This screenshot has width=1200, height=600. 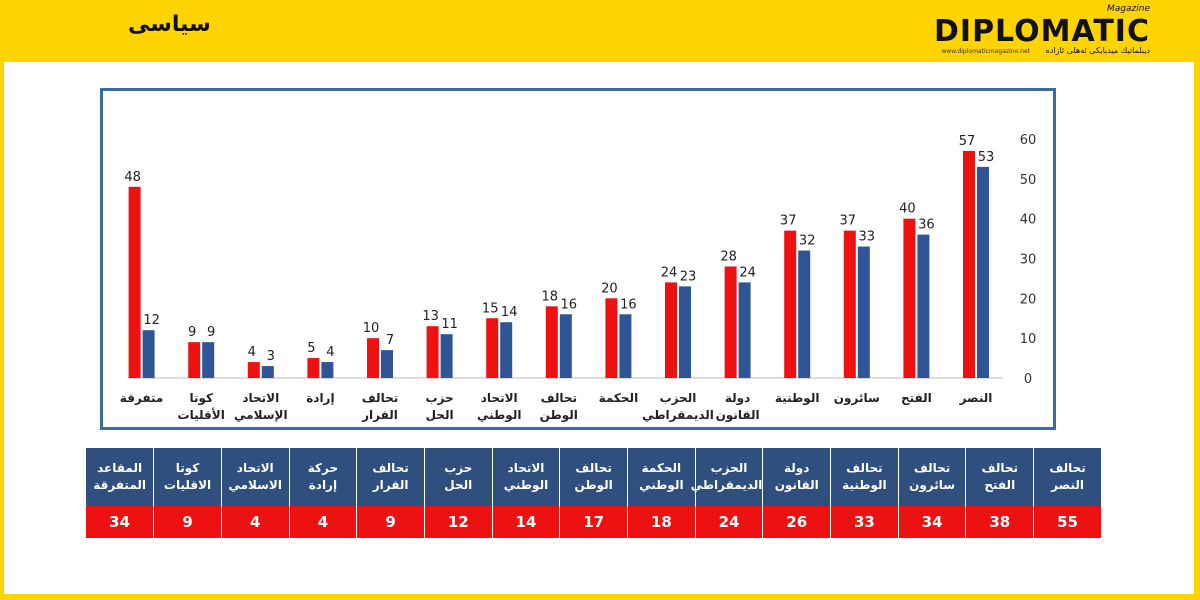 What do you see at coordinates (201, 414) in the screenshot?
I see `category-label: الأقليات` at bounding box center [201, 414].